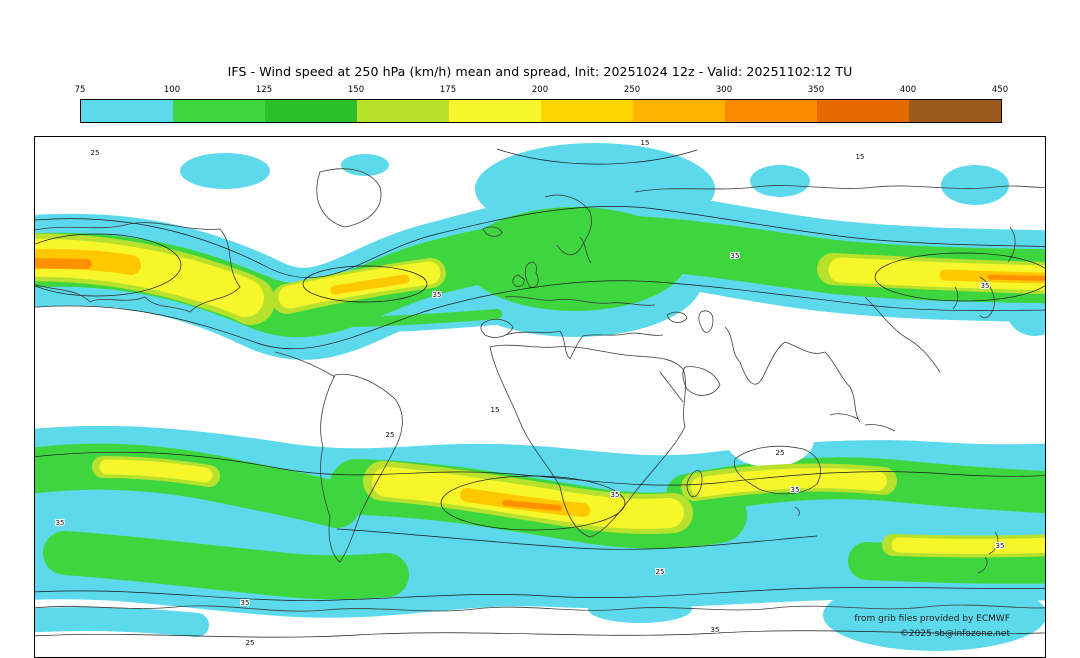  Describe the element at coordinates (988, 552) in the screenshot. I see `coastline-new-zealand` at that location.